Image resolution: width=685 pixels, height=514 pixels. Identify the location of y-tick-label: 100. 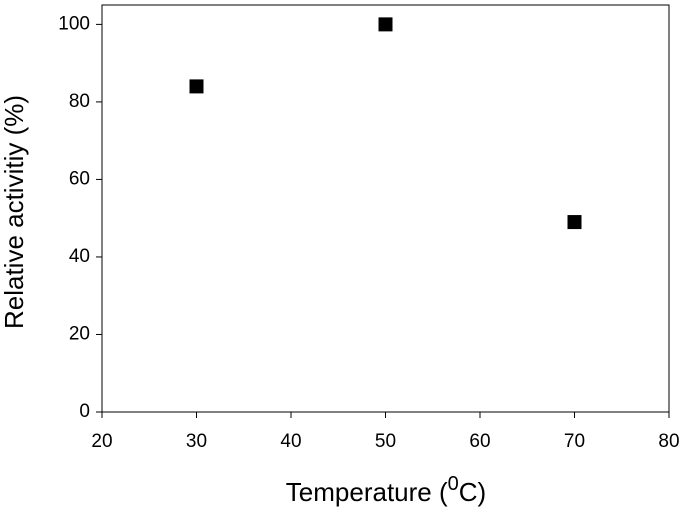
(74, 23).